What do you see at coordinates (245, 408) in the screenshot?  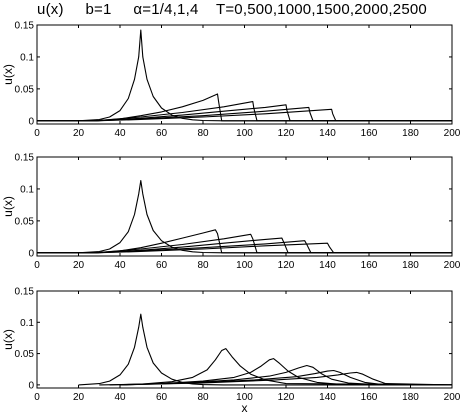 I see `x-axis-label: x` at bounding box center [245, 408].